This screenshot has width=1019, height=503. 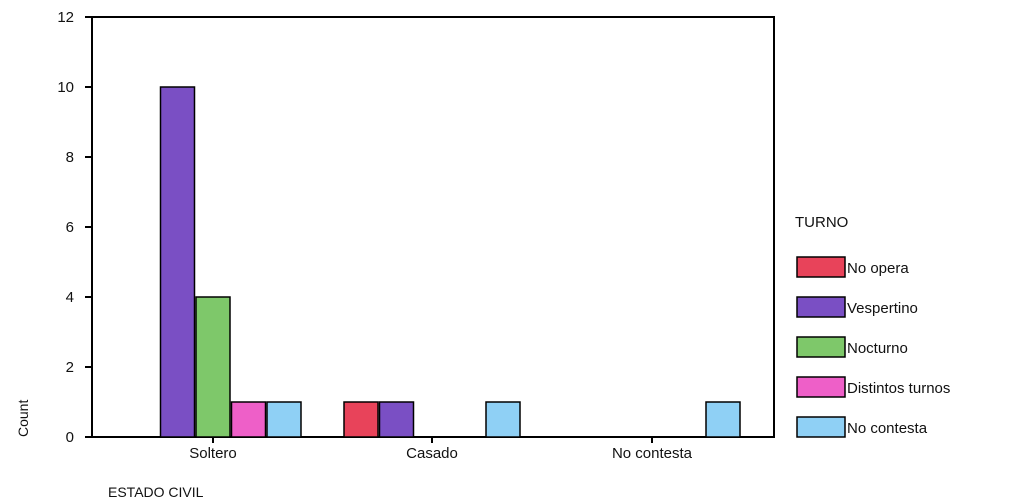 I want to click on y-tick-label: 10, so click(x=65, y=87).